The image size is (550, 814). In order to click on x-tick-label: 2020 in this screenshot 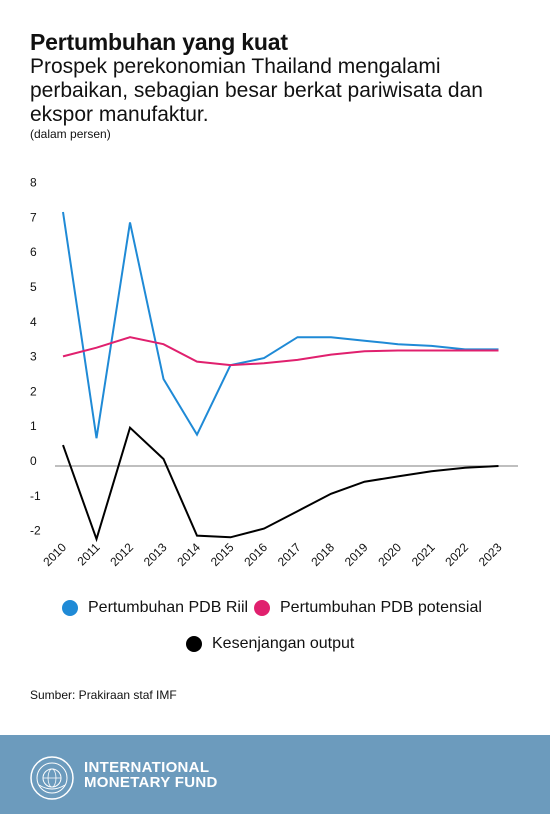, I will do `click(389, 554)`.